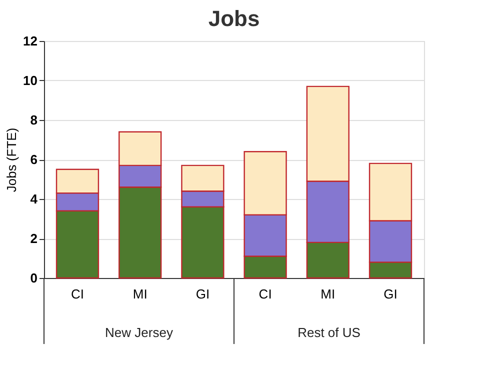  I want to click on chart-title: Jobs, so click(234, 18).